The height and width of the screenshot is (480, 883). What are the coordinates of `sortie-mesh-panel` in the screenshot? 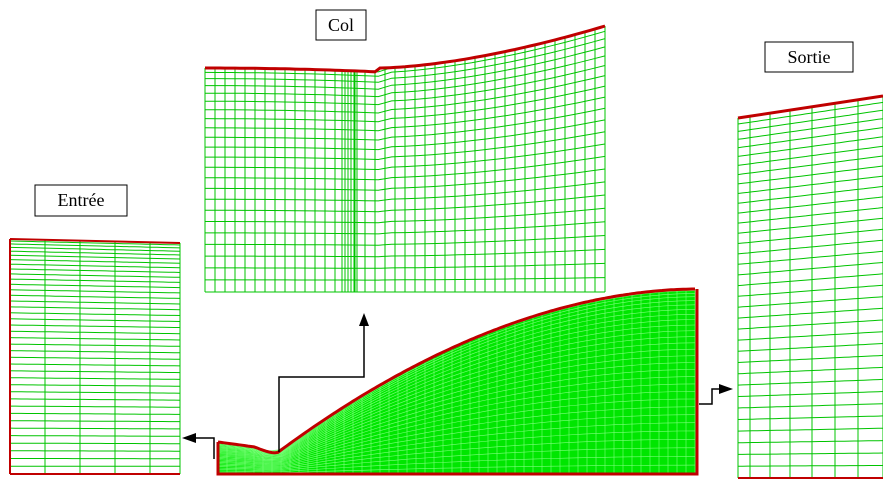 It's located at (810, 286).